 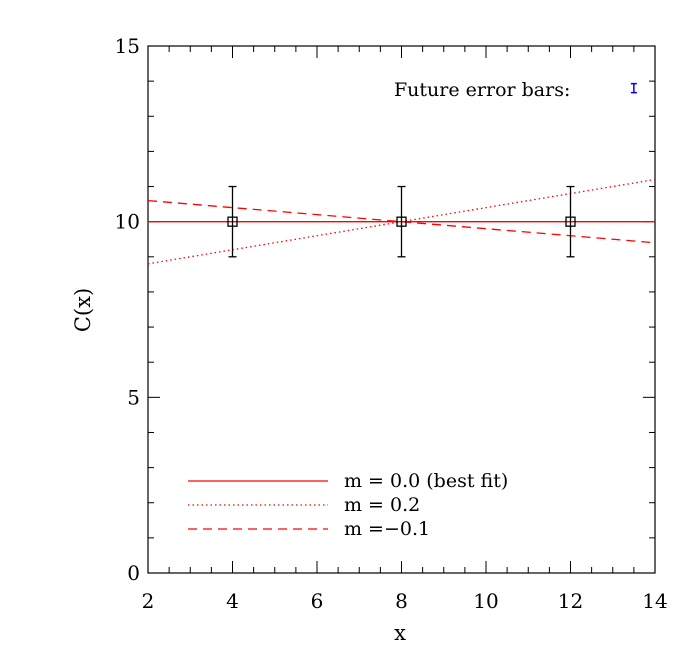 I want to click on y-tick-label: 10, so click(x=127, y=222).